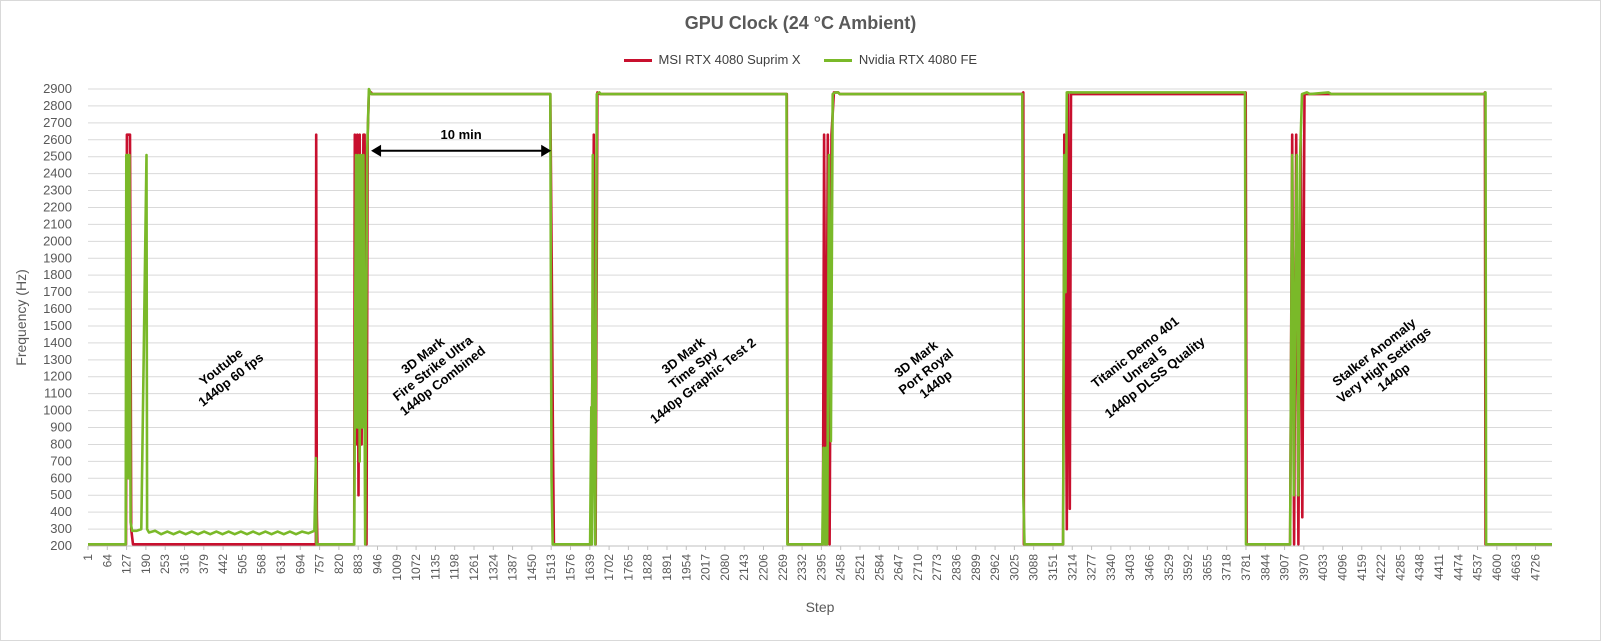 The image size is (1601, 641). What do you see at coordinates (1092, 567) in the screenshot?
I see `x-tick-label: 3277` at bounding box center [1092, 567].